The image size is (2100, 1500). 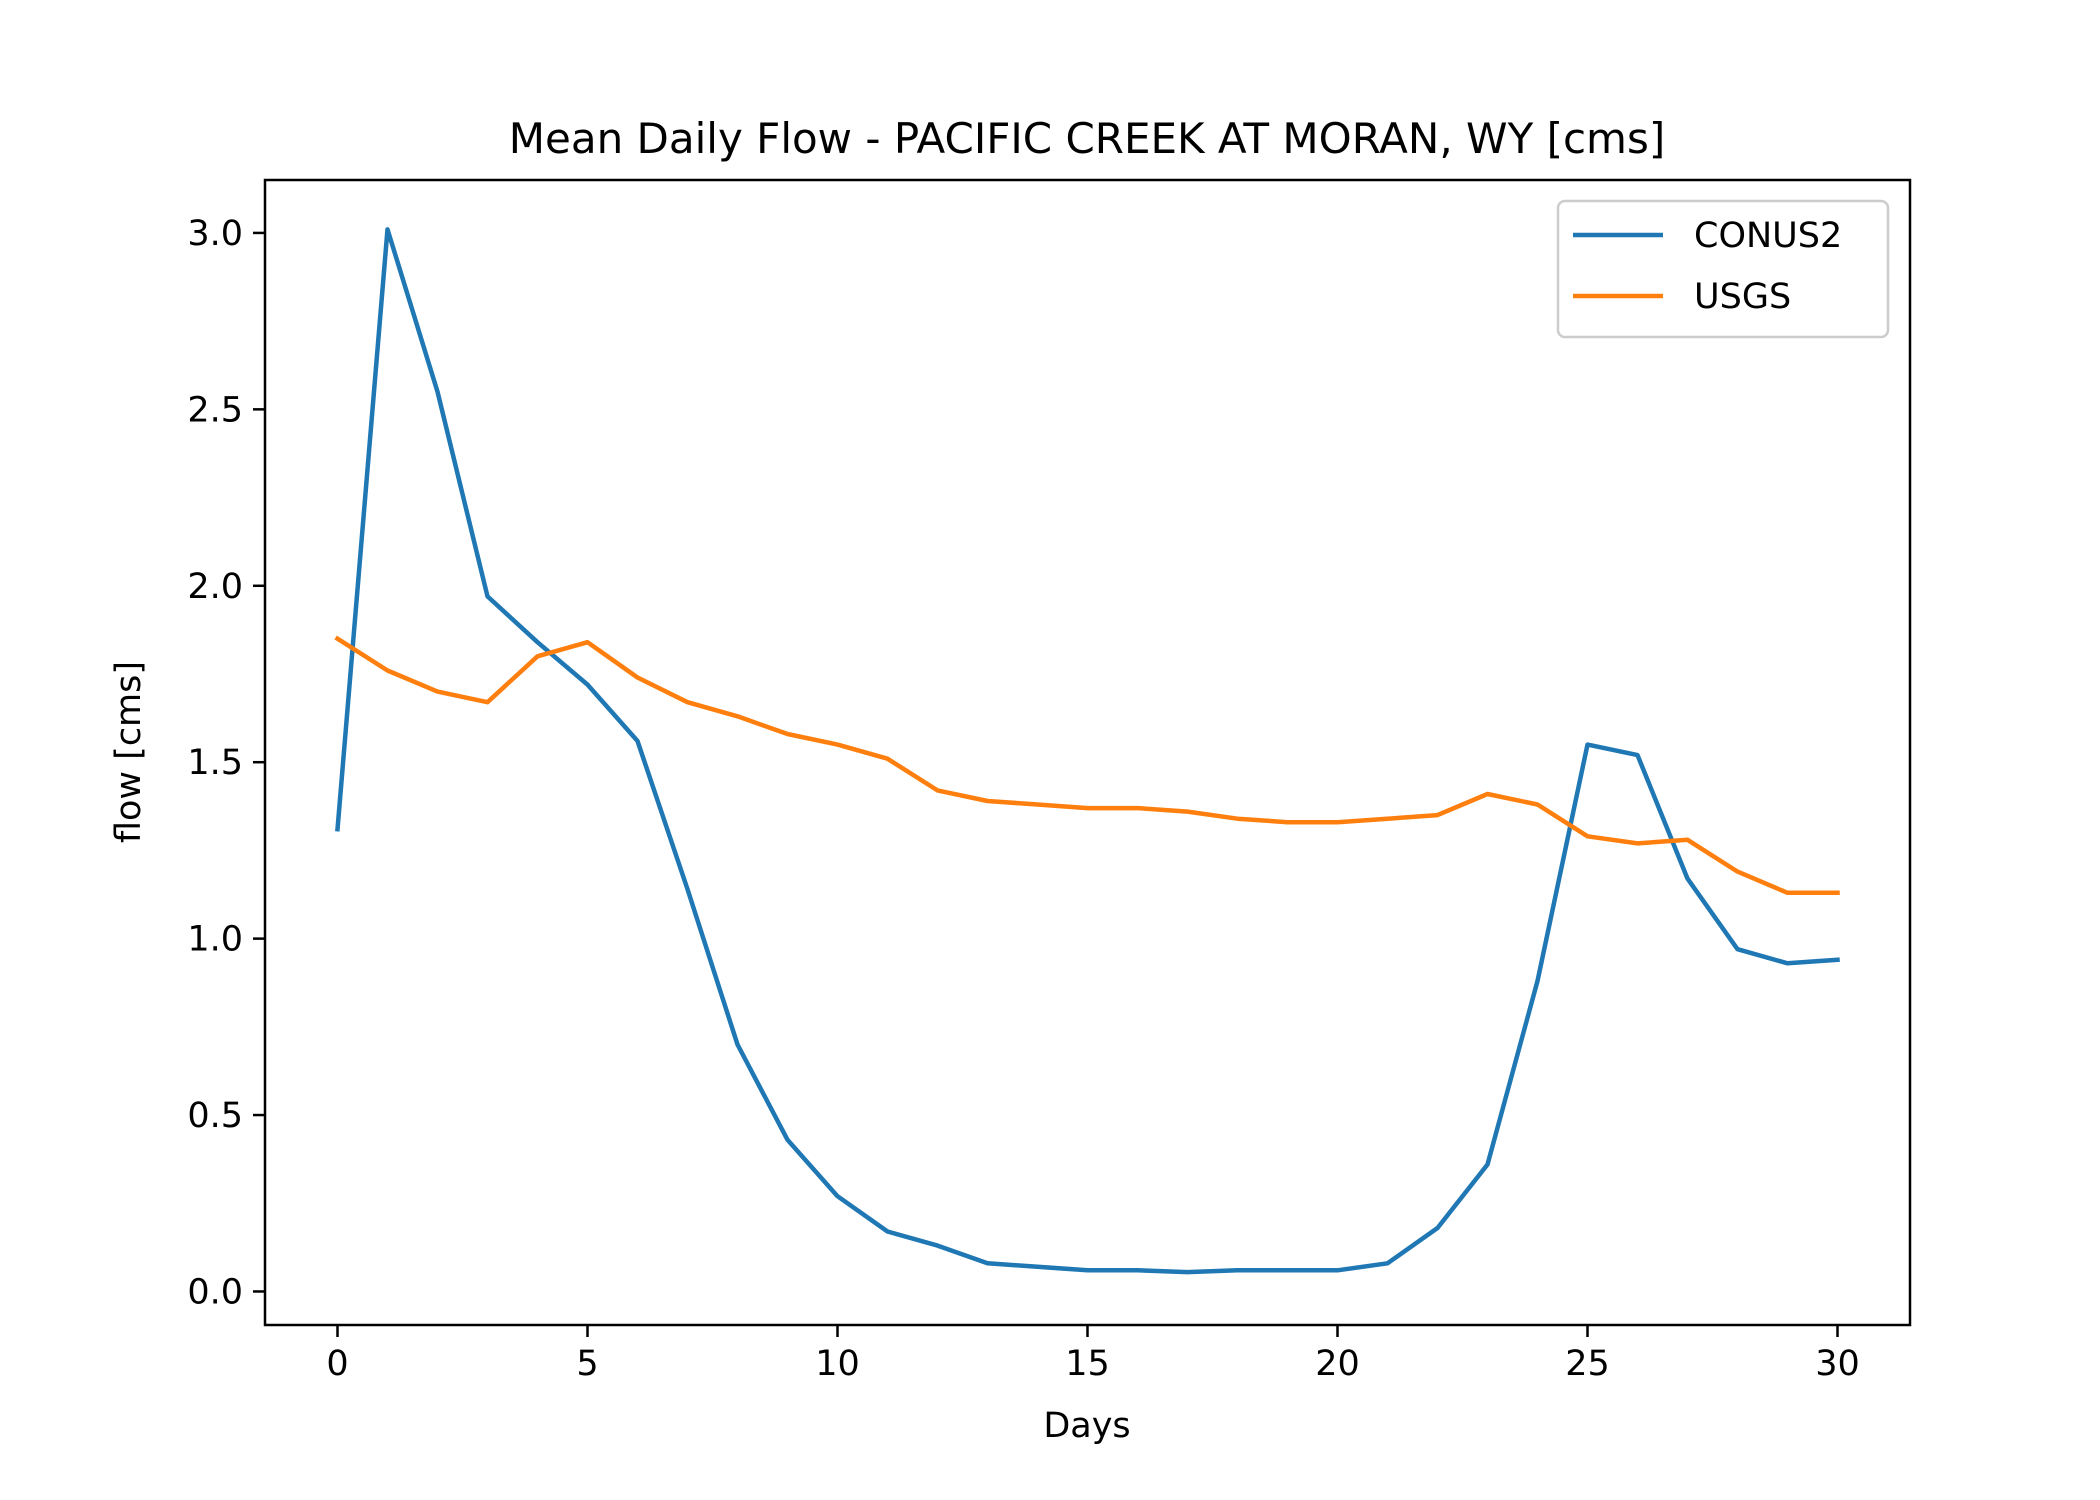 What do you see at coordinates (1837, 1364) in the screenshot?
I see `x-tick-label: 30` at bounding box center [1837, 1364].